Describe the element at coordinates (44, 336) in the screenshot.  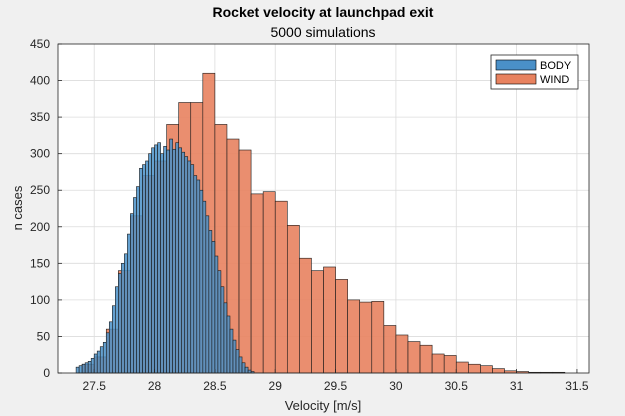
I see `y-tick-label: 50` at that location.